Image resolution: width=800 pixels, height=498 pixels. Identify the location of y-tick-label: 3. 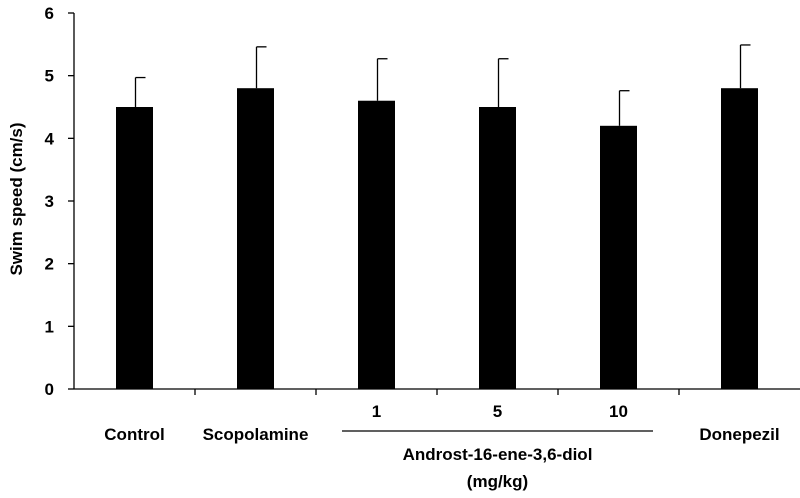
(49, 201).